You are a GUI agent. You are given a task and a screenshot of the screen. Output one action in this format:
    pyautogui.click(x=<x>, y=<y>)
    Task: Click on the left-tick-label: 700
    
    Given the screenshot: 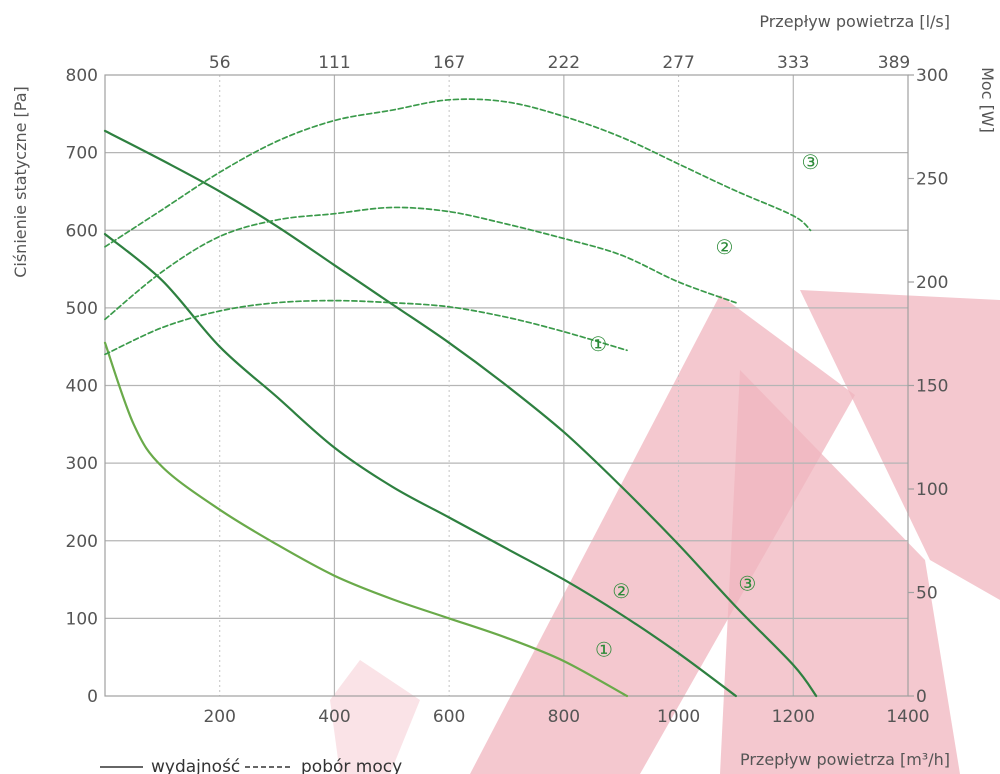 What is the action you would take?
    pyautogui.click(x=82, y=154)
    